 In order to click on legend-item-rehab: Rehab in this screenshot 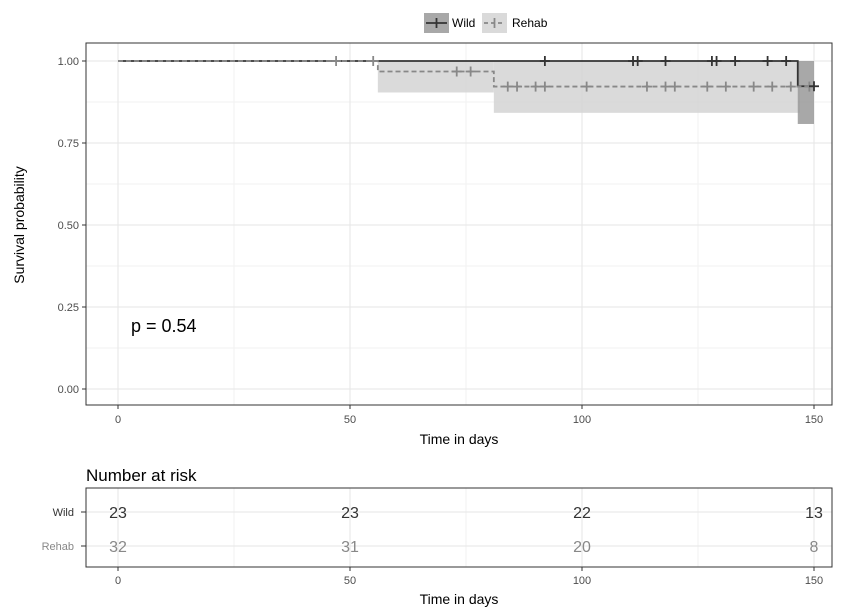, I will do `click(515, 23)`.